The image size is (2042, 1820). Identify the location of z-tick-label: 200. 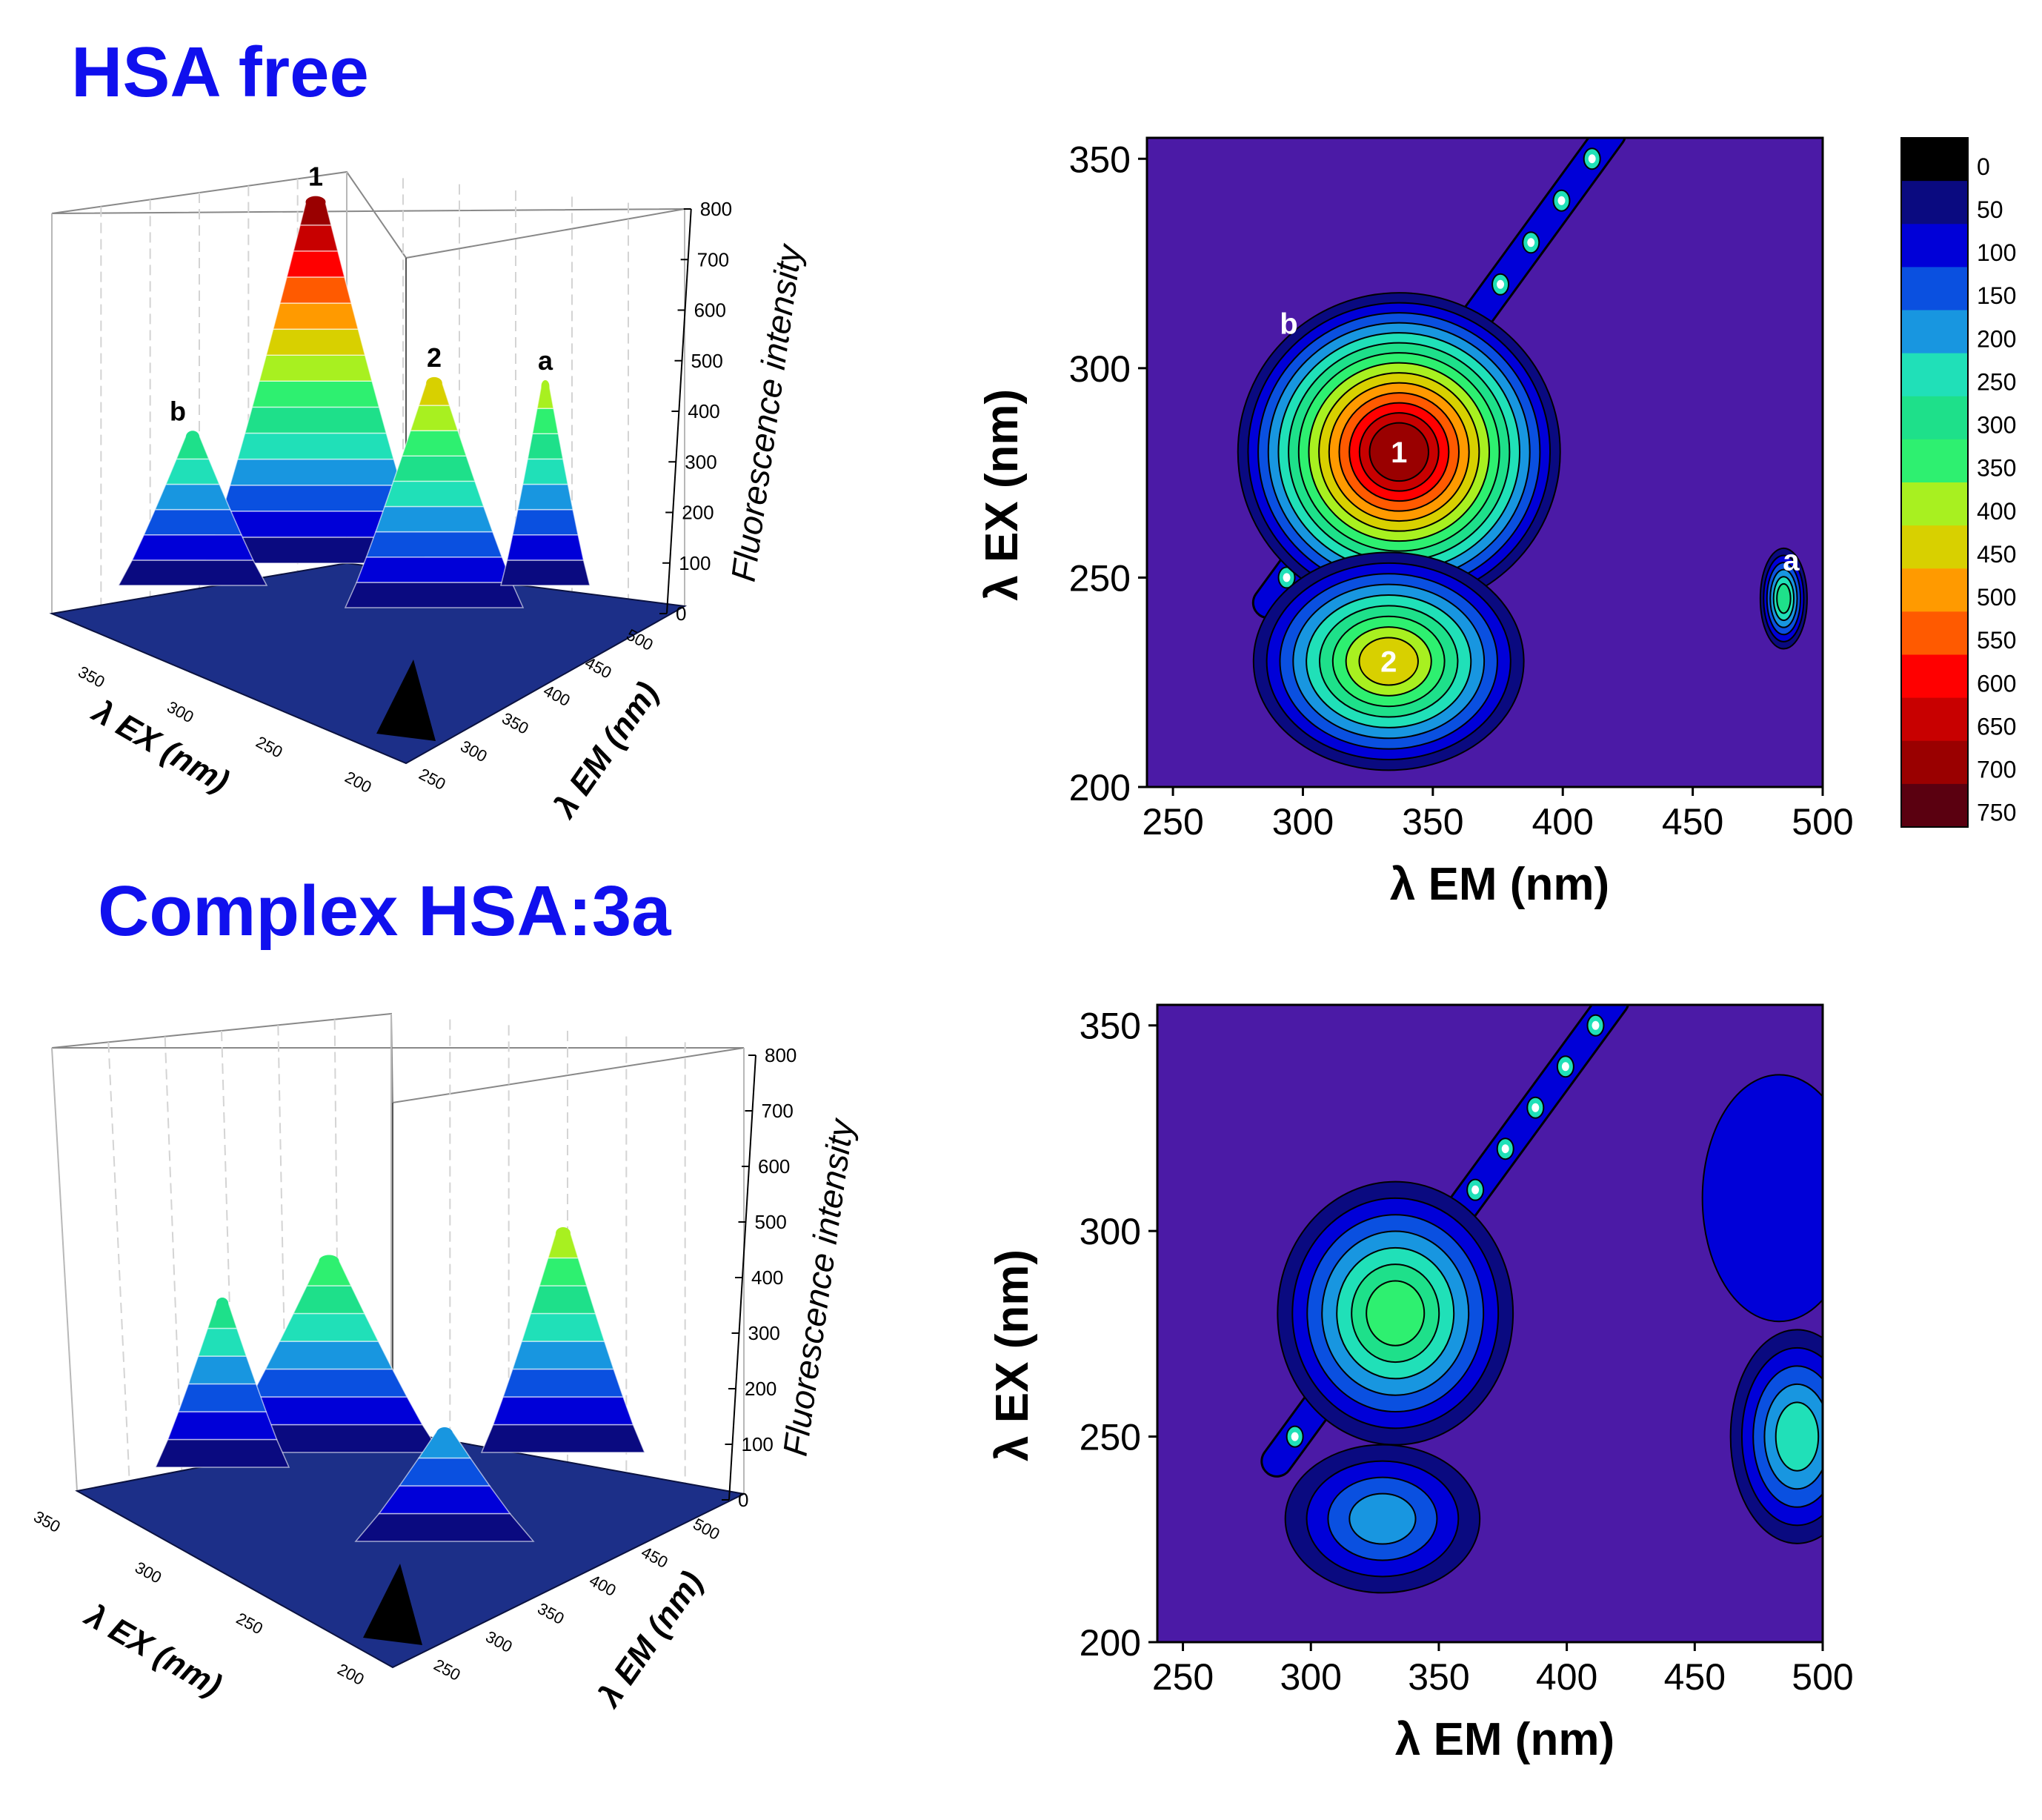
(698, 513).